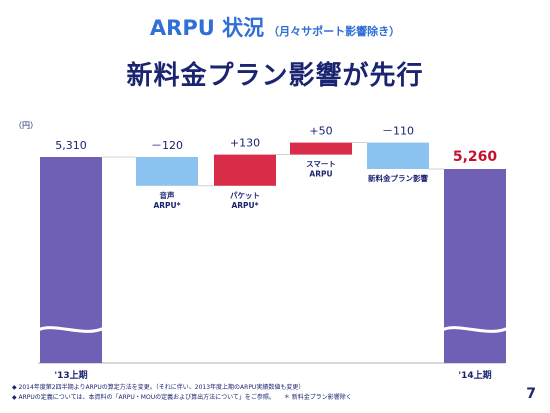 The image size is (550, 413). I want to click on value-label-0: 5,310, so click(71, 145).